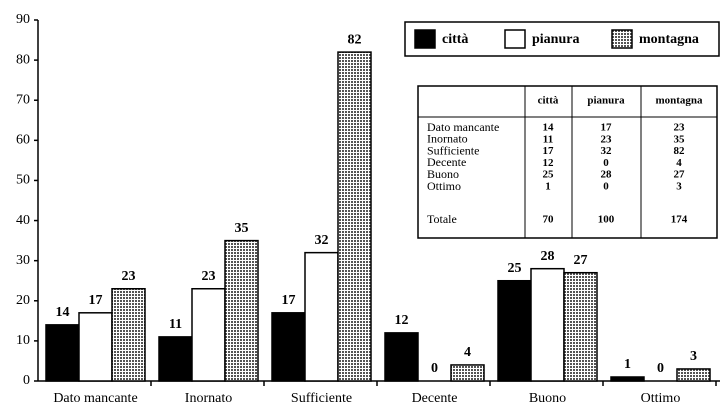 The width and height of the screenshot is (720, 408). What do you see at coordinates (679, 220) in the screenshot?
I see `table-total: 174` at bounding box center [679, 220].